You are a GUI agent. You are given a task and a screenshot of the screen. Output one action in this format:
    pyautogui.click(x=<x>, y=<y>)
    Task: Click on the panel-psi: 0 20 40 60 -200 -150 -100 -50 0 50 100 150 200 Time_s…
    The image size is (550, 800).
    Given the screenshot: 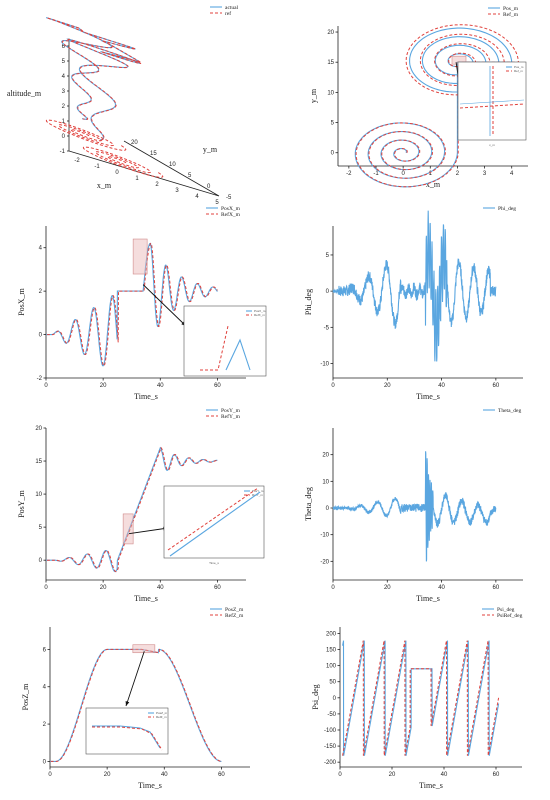 What is the action you would take?
    pyautogui.click(x=417, y=698)
    